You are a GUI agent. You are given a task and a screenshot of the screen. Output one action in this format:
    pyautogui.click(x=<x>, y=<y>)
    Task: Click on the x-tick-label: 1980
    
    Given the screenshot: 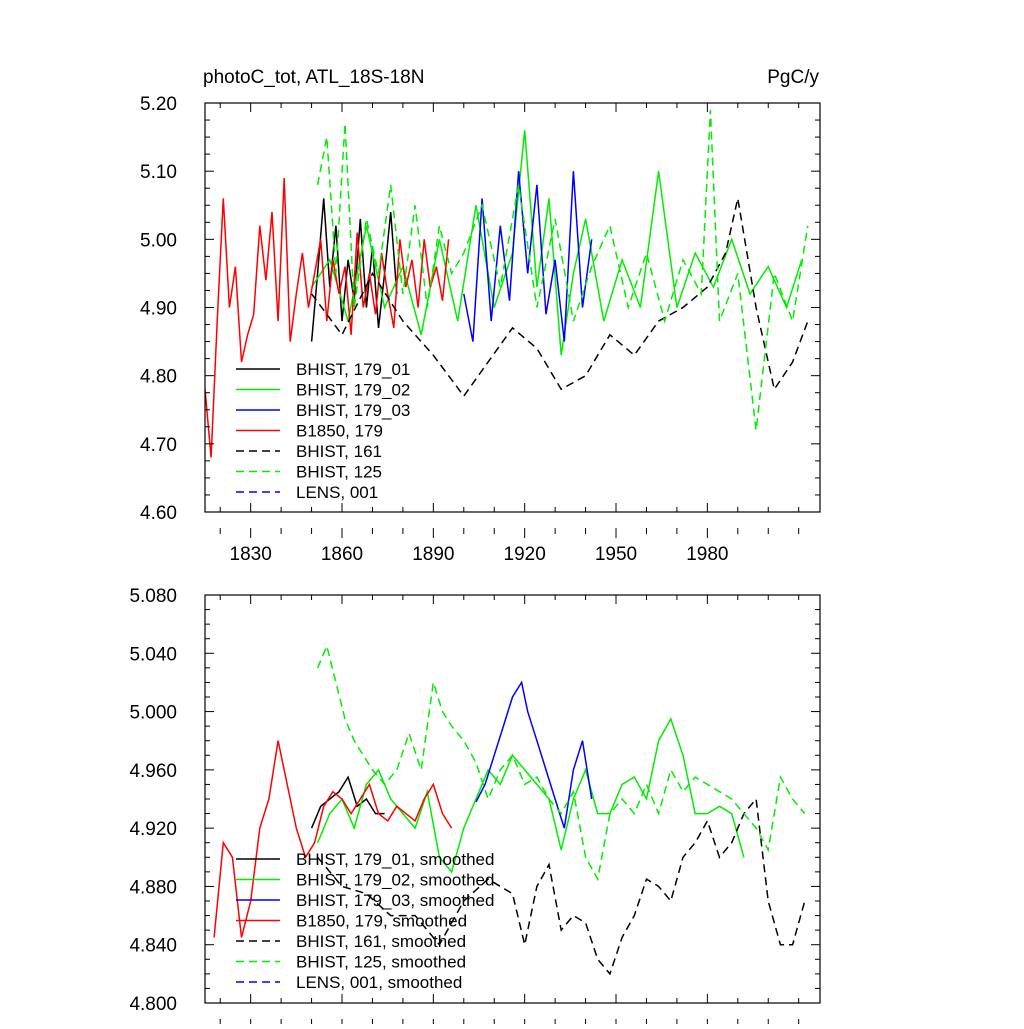 What is the action you would take?
    pyautogui.click(x=707, y=554)
    